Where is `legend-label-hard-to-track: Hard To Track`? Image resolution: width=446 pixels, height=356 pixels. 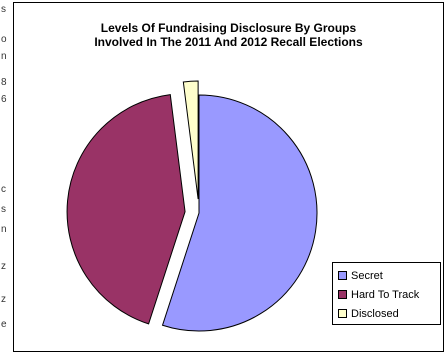
legend-label-hard-to-track: Hard To Track is located at coordinates (385, 294).